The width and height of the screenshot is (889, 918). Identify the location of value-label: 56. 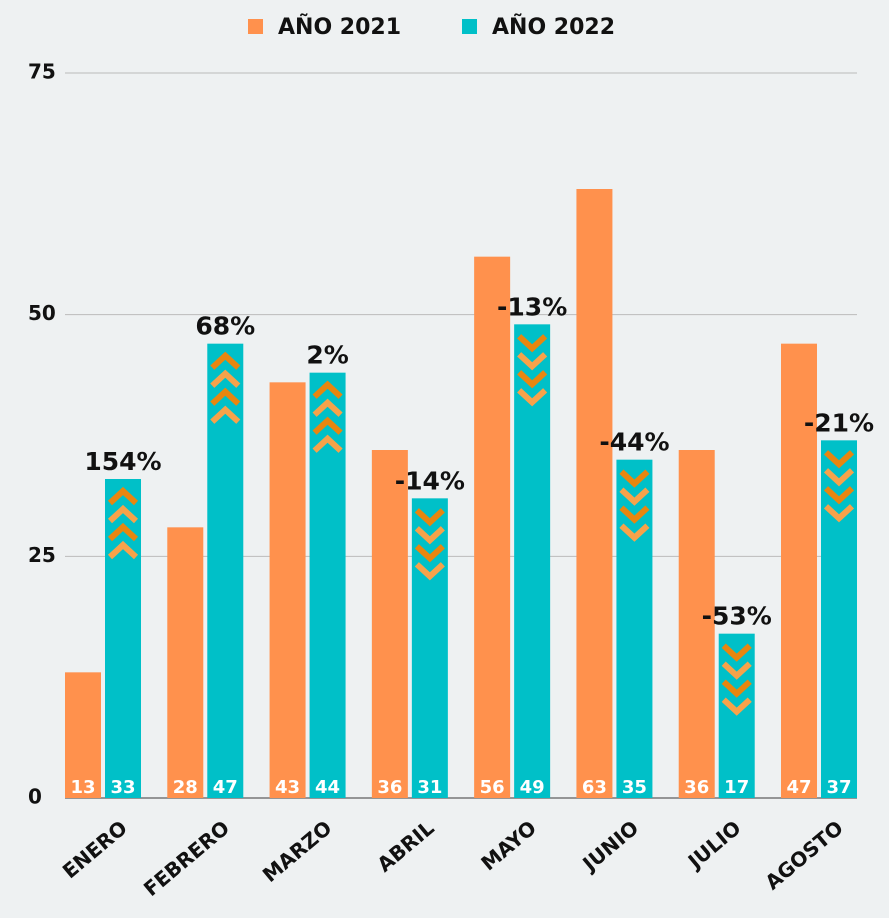
(492, 787).